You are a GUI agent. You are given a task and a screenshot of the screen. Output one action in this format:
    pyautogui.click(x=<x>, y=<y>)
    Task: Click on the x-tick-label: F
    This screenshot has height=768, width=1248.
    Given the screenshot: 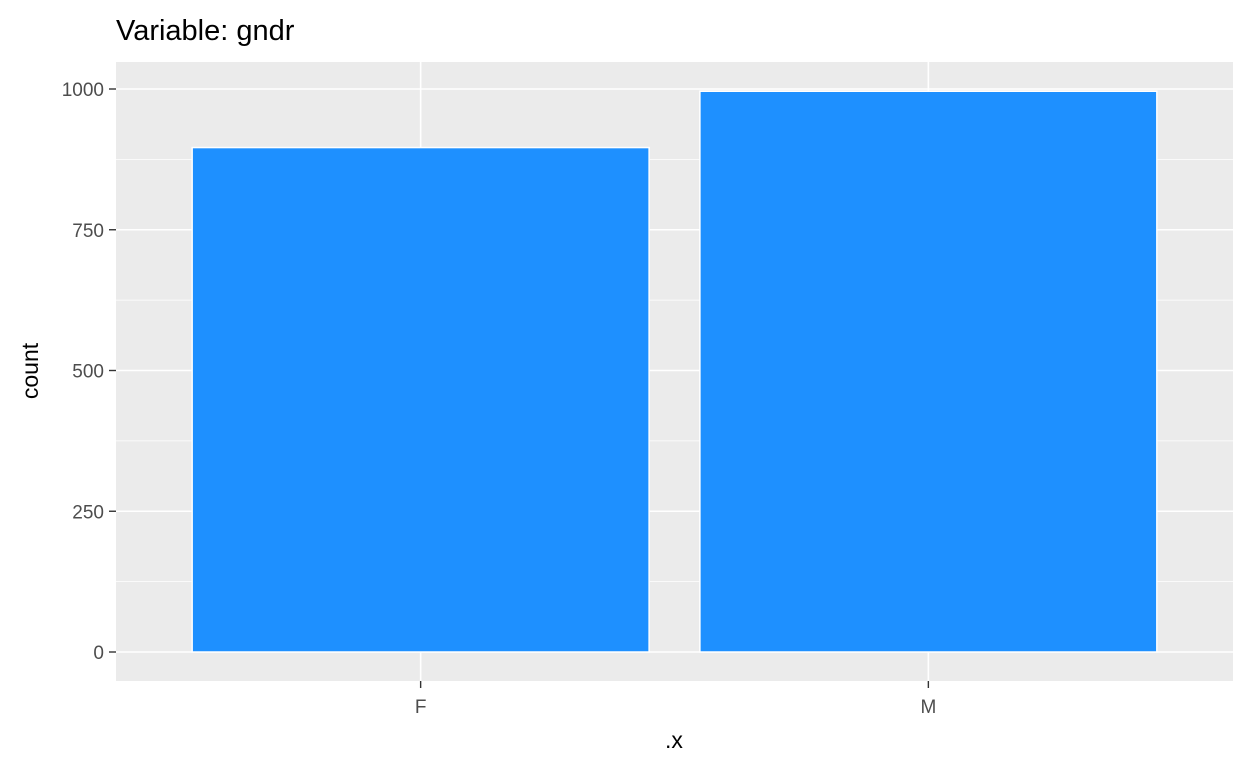 What is the action you would take?
    pyautogui.click(x=421, y=707)
    